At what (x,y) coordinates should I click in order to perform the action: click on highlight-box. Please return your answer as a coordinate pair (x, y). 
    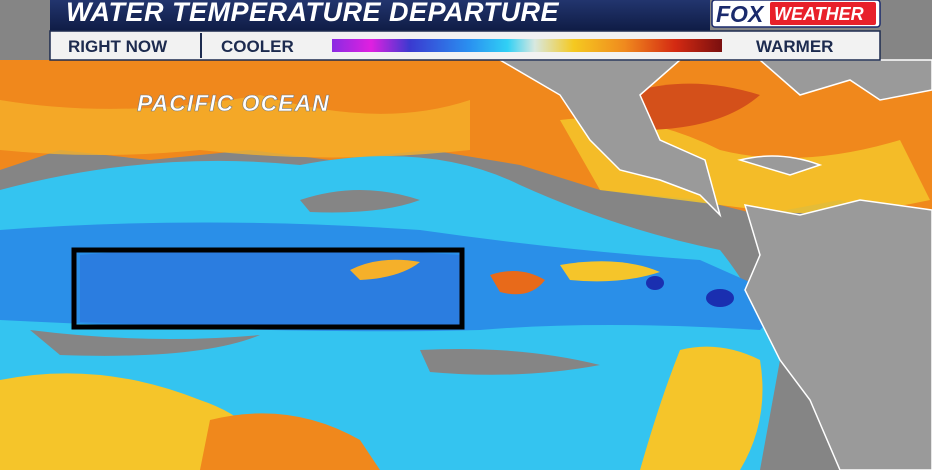
    Looking at the image, I should click on (268, 288).